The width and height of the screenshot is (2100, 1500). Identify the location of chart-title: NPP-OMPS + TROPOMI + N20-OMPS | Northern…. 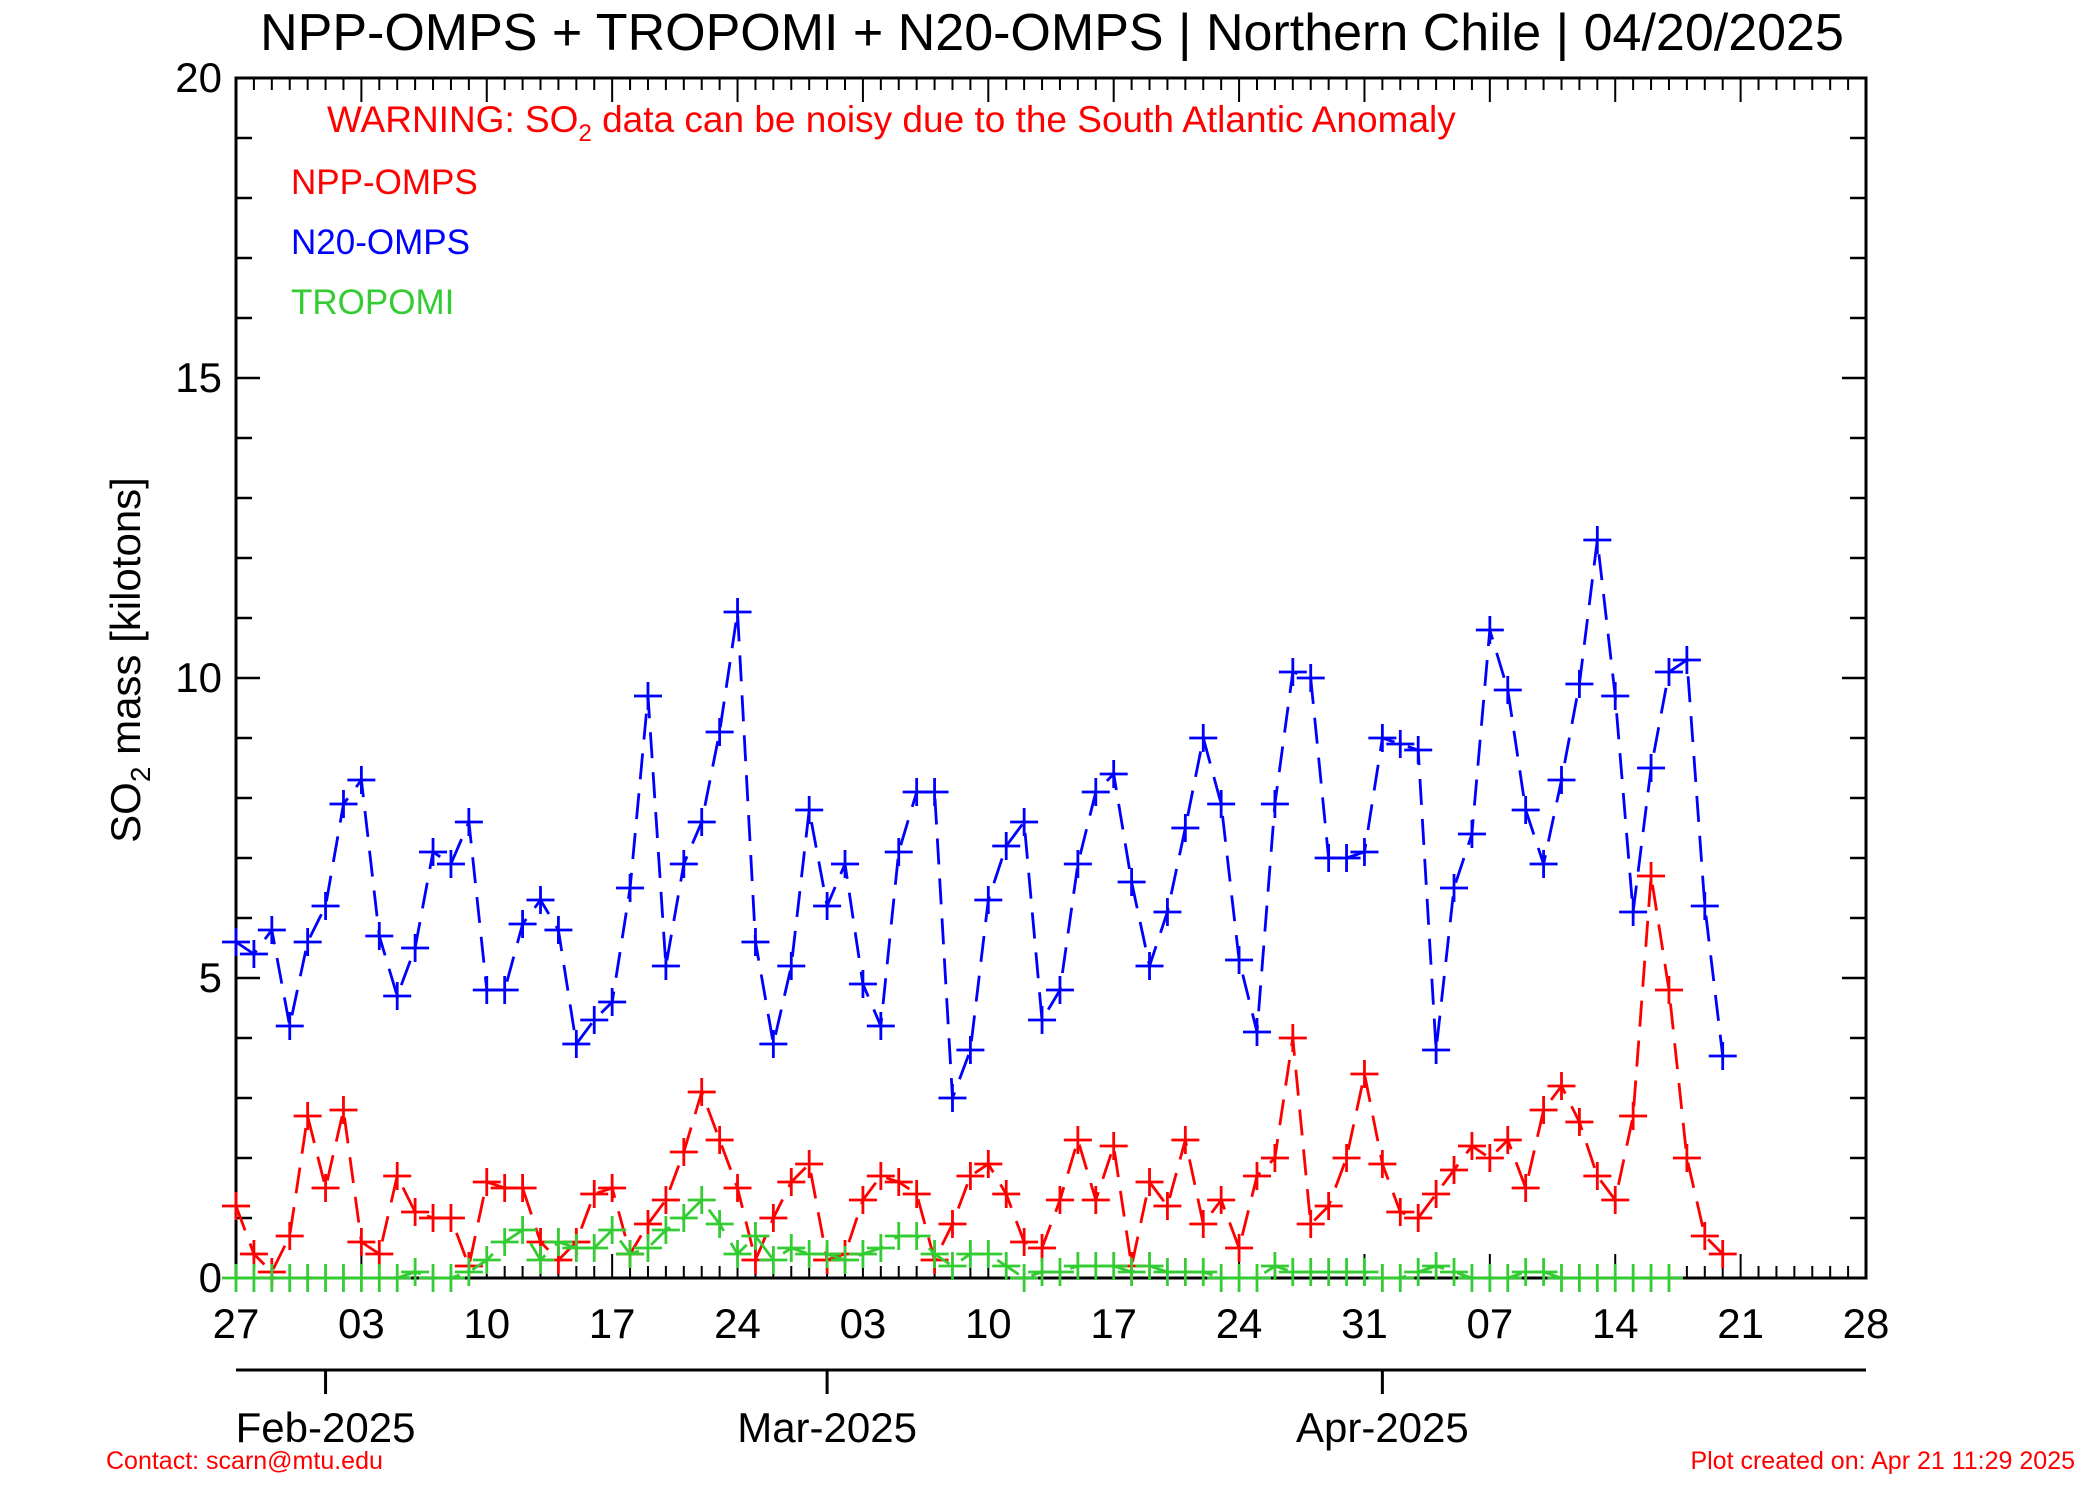
(1052, 33).